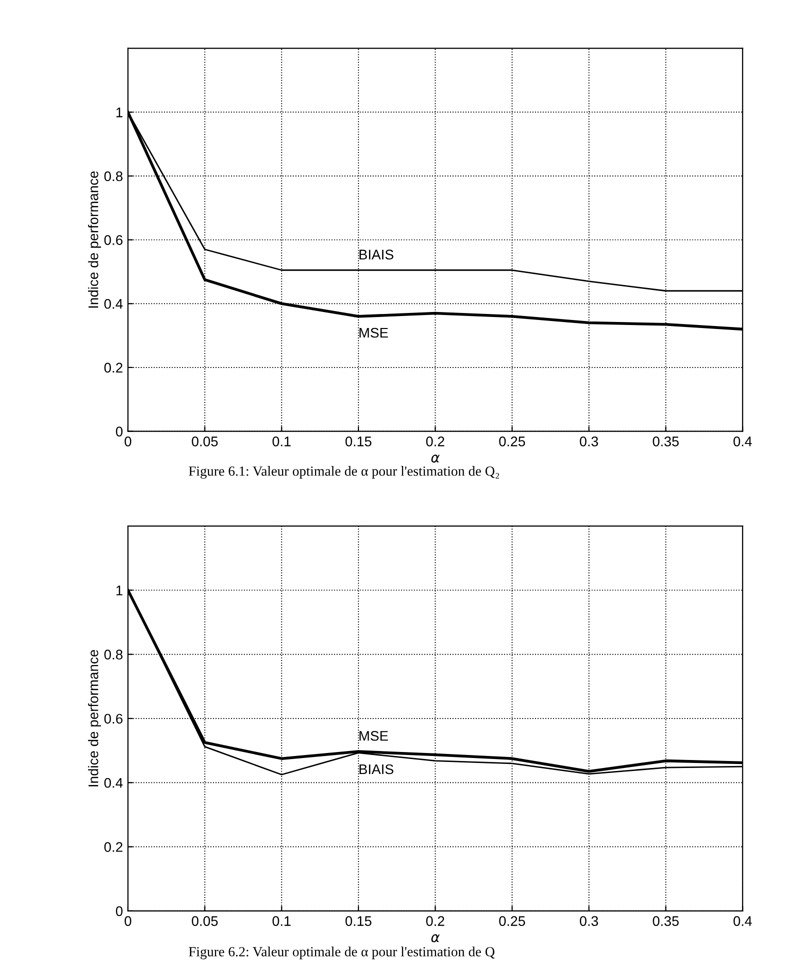 The height and width of the screenshot is (967, 785). What do you see at coordinates (341, 953) in the screenshot?
I see `caption: Figure 6.2: Valeur optimale de α pour l'estimation de Q` at bounding box center [341, 953].